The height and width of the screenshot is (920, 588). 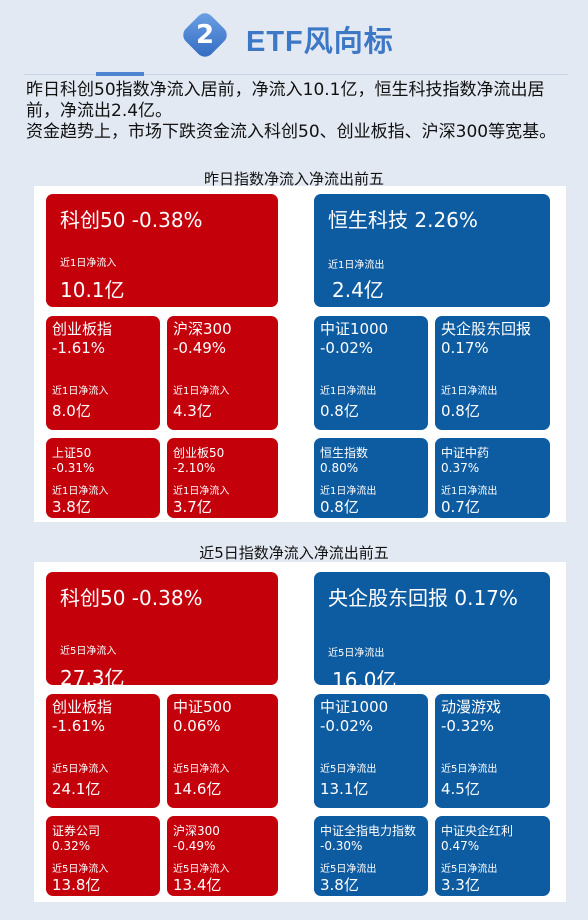 I want to click on section-header: 2 ETF风向标, so click(x=294, y=38).